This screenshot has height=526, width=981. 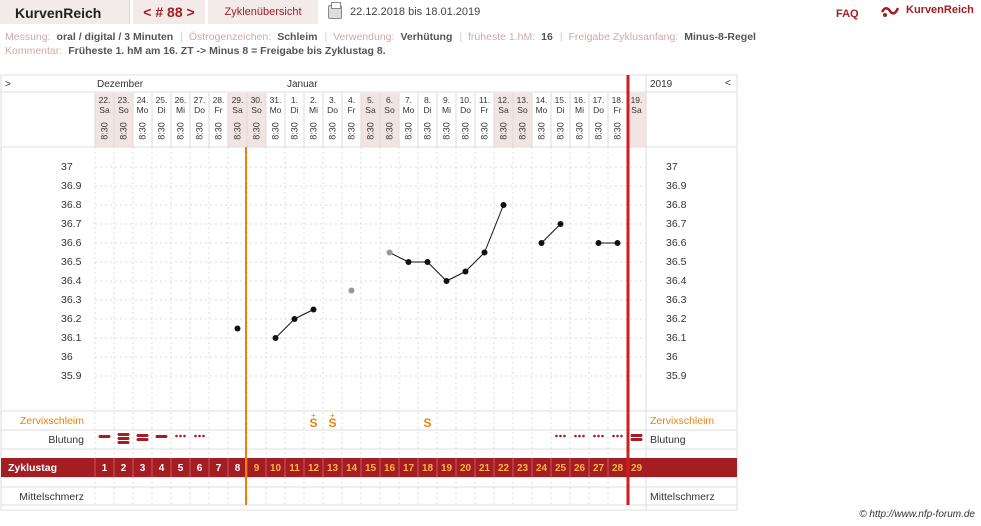 What do you see at coordinates (124, 100) in the screenshot?
I see `day-date: 23.` at bounding box center [124, 100].